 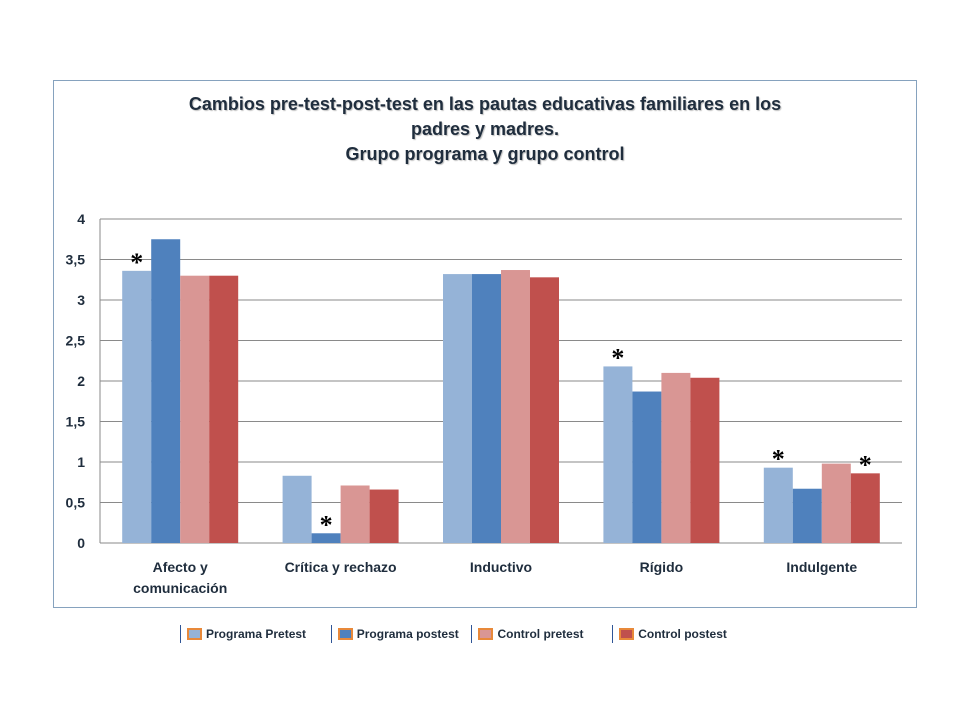 What do you see at coordinates (821, 567) in the screenshot?
I see `x-tick-label: Indulgente` at bounding box center [821, 567].